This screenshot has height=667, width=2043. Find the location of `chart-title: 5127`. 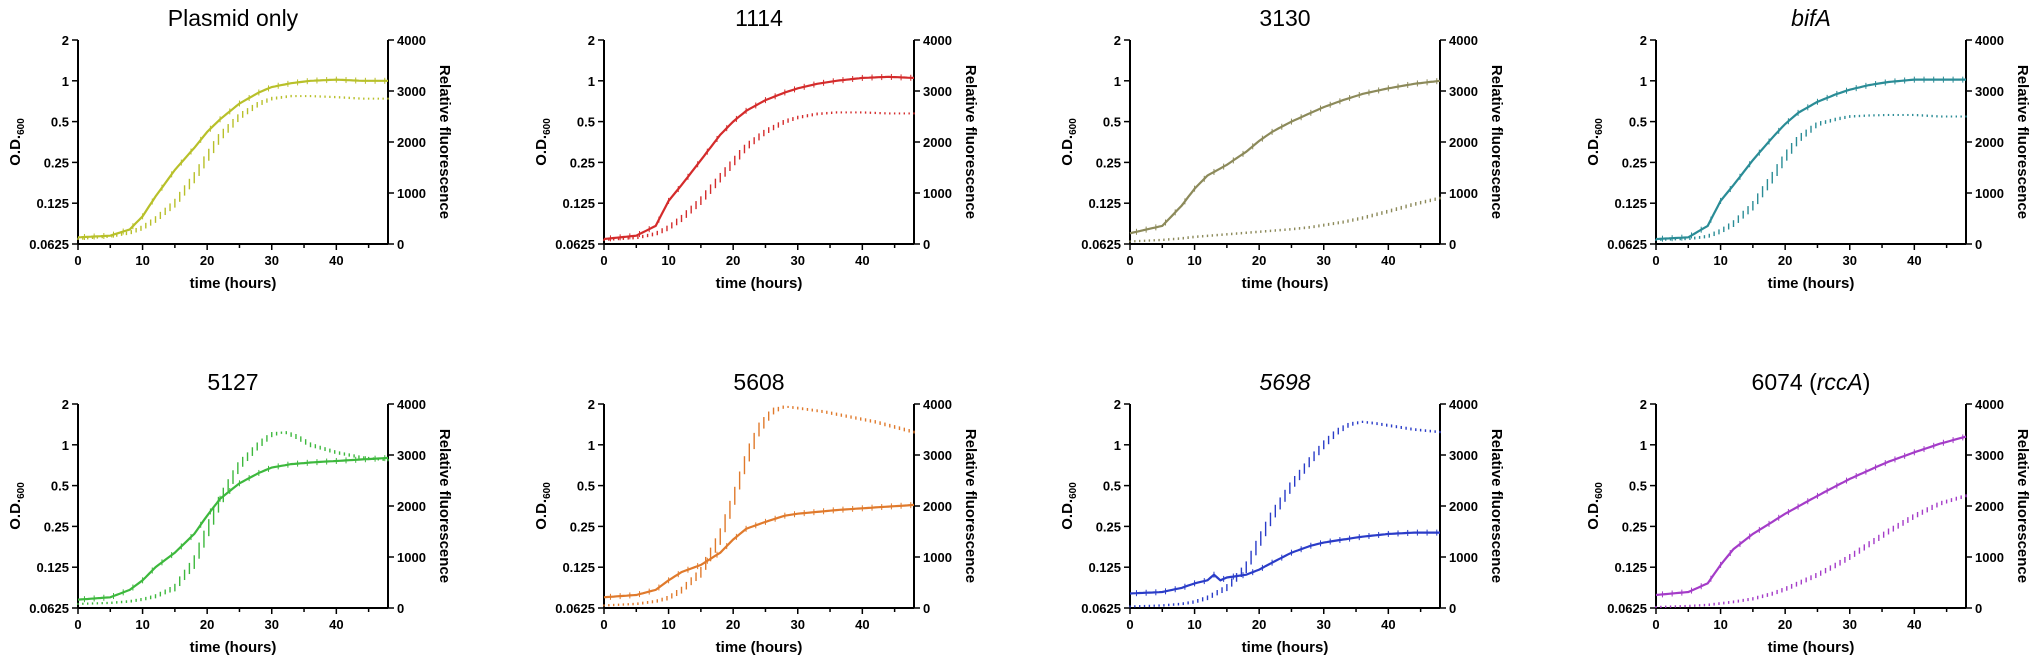

chart-title: 5127 is located at coordinates (232, 382).